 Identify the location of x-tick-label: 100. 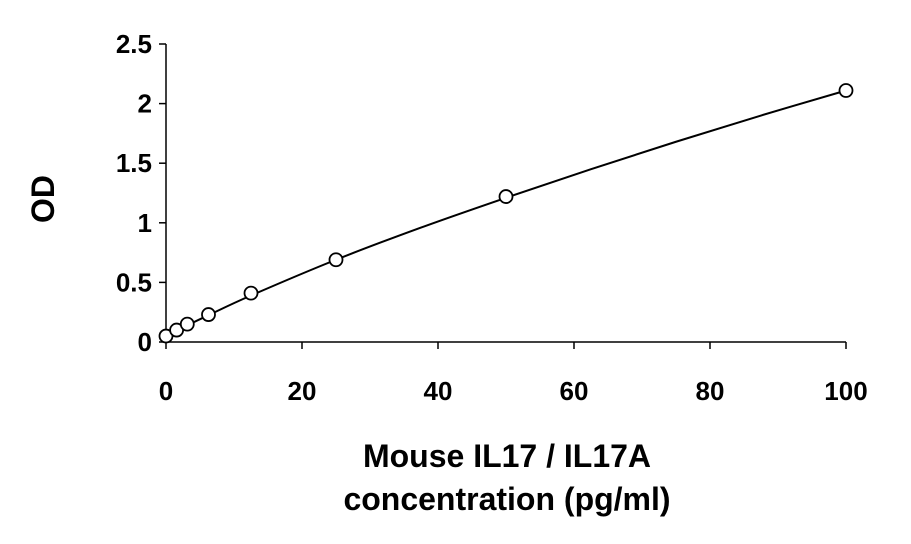
(845, 391).